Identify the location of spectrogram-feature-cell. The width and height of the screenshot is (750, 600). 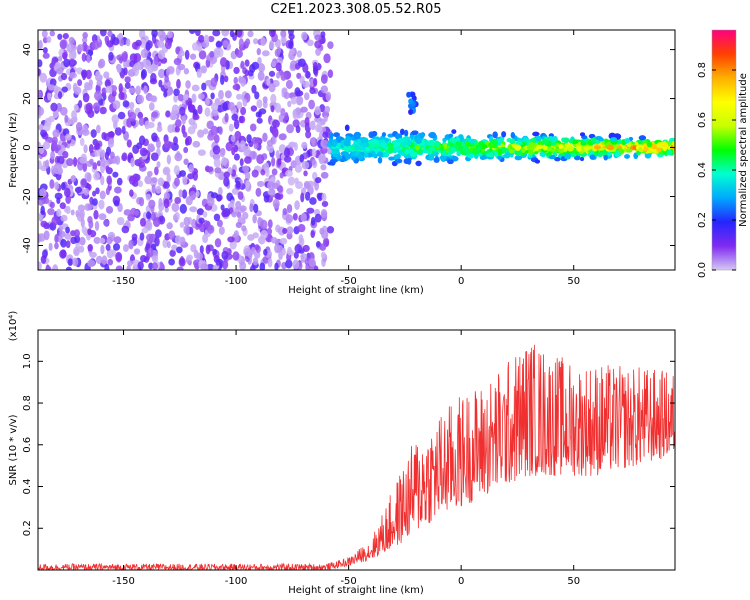
(411, 101).